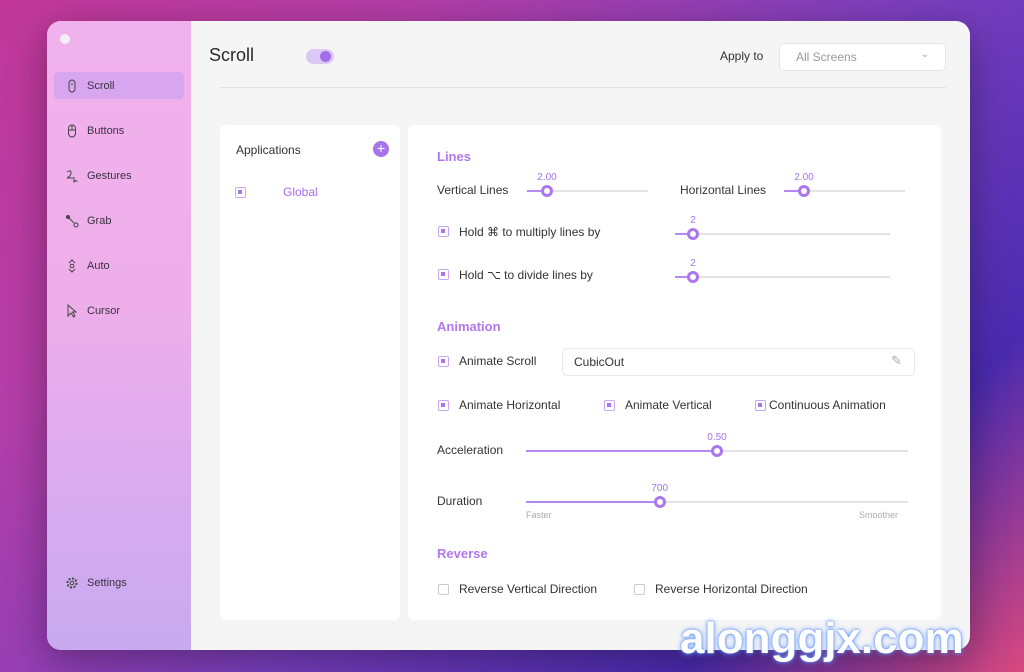 The width and height of the screenshot is (1024, 672). I want to click on pencil-icon: ✎, so click(896, 360).